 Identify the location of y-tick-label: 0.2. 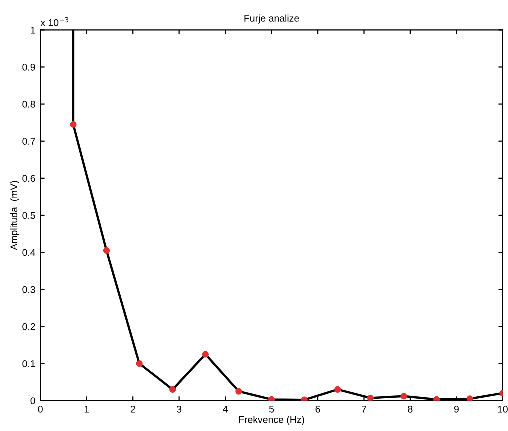
(29, 326).